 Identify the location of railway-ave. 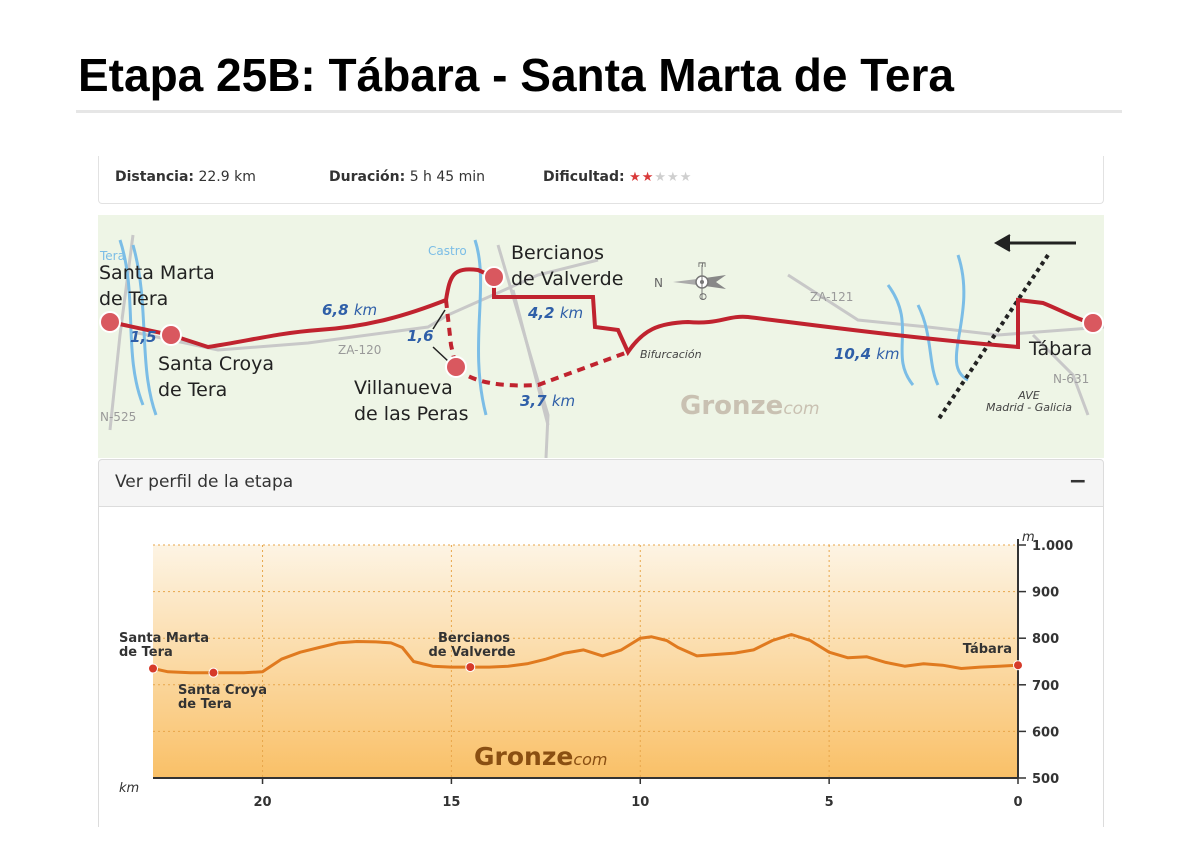
(993, 337).